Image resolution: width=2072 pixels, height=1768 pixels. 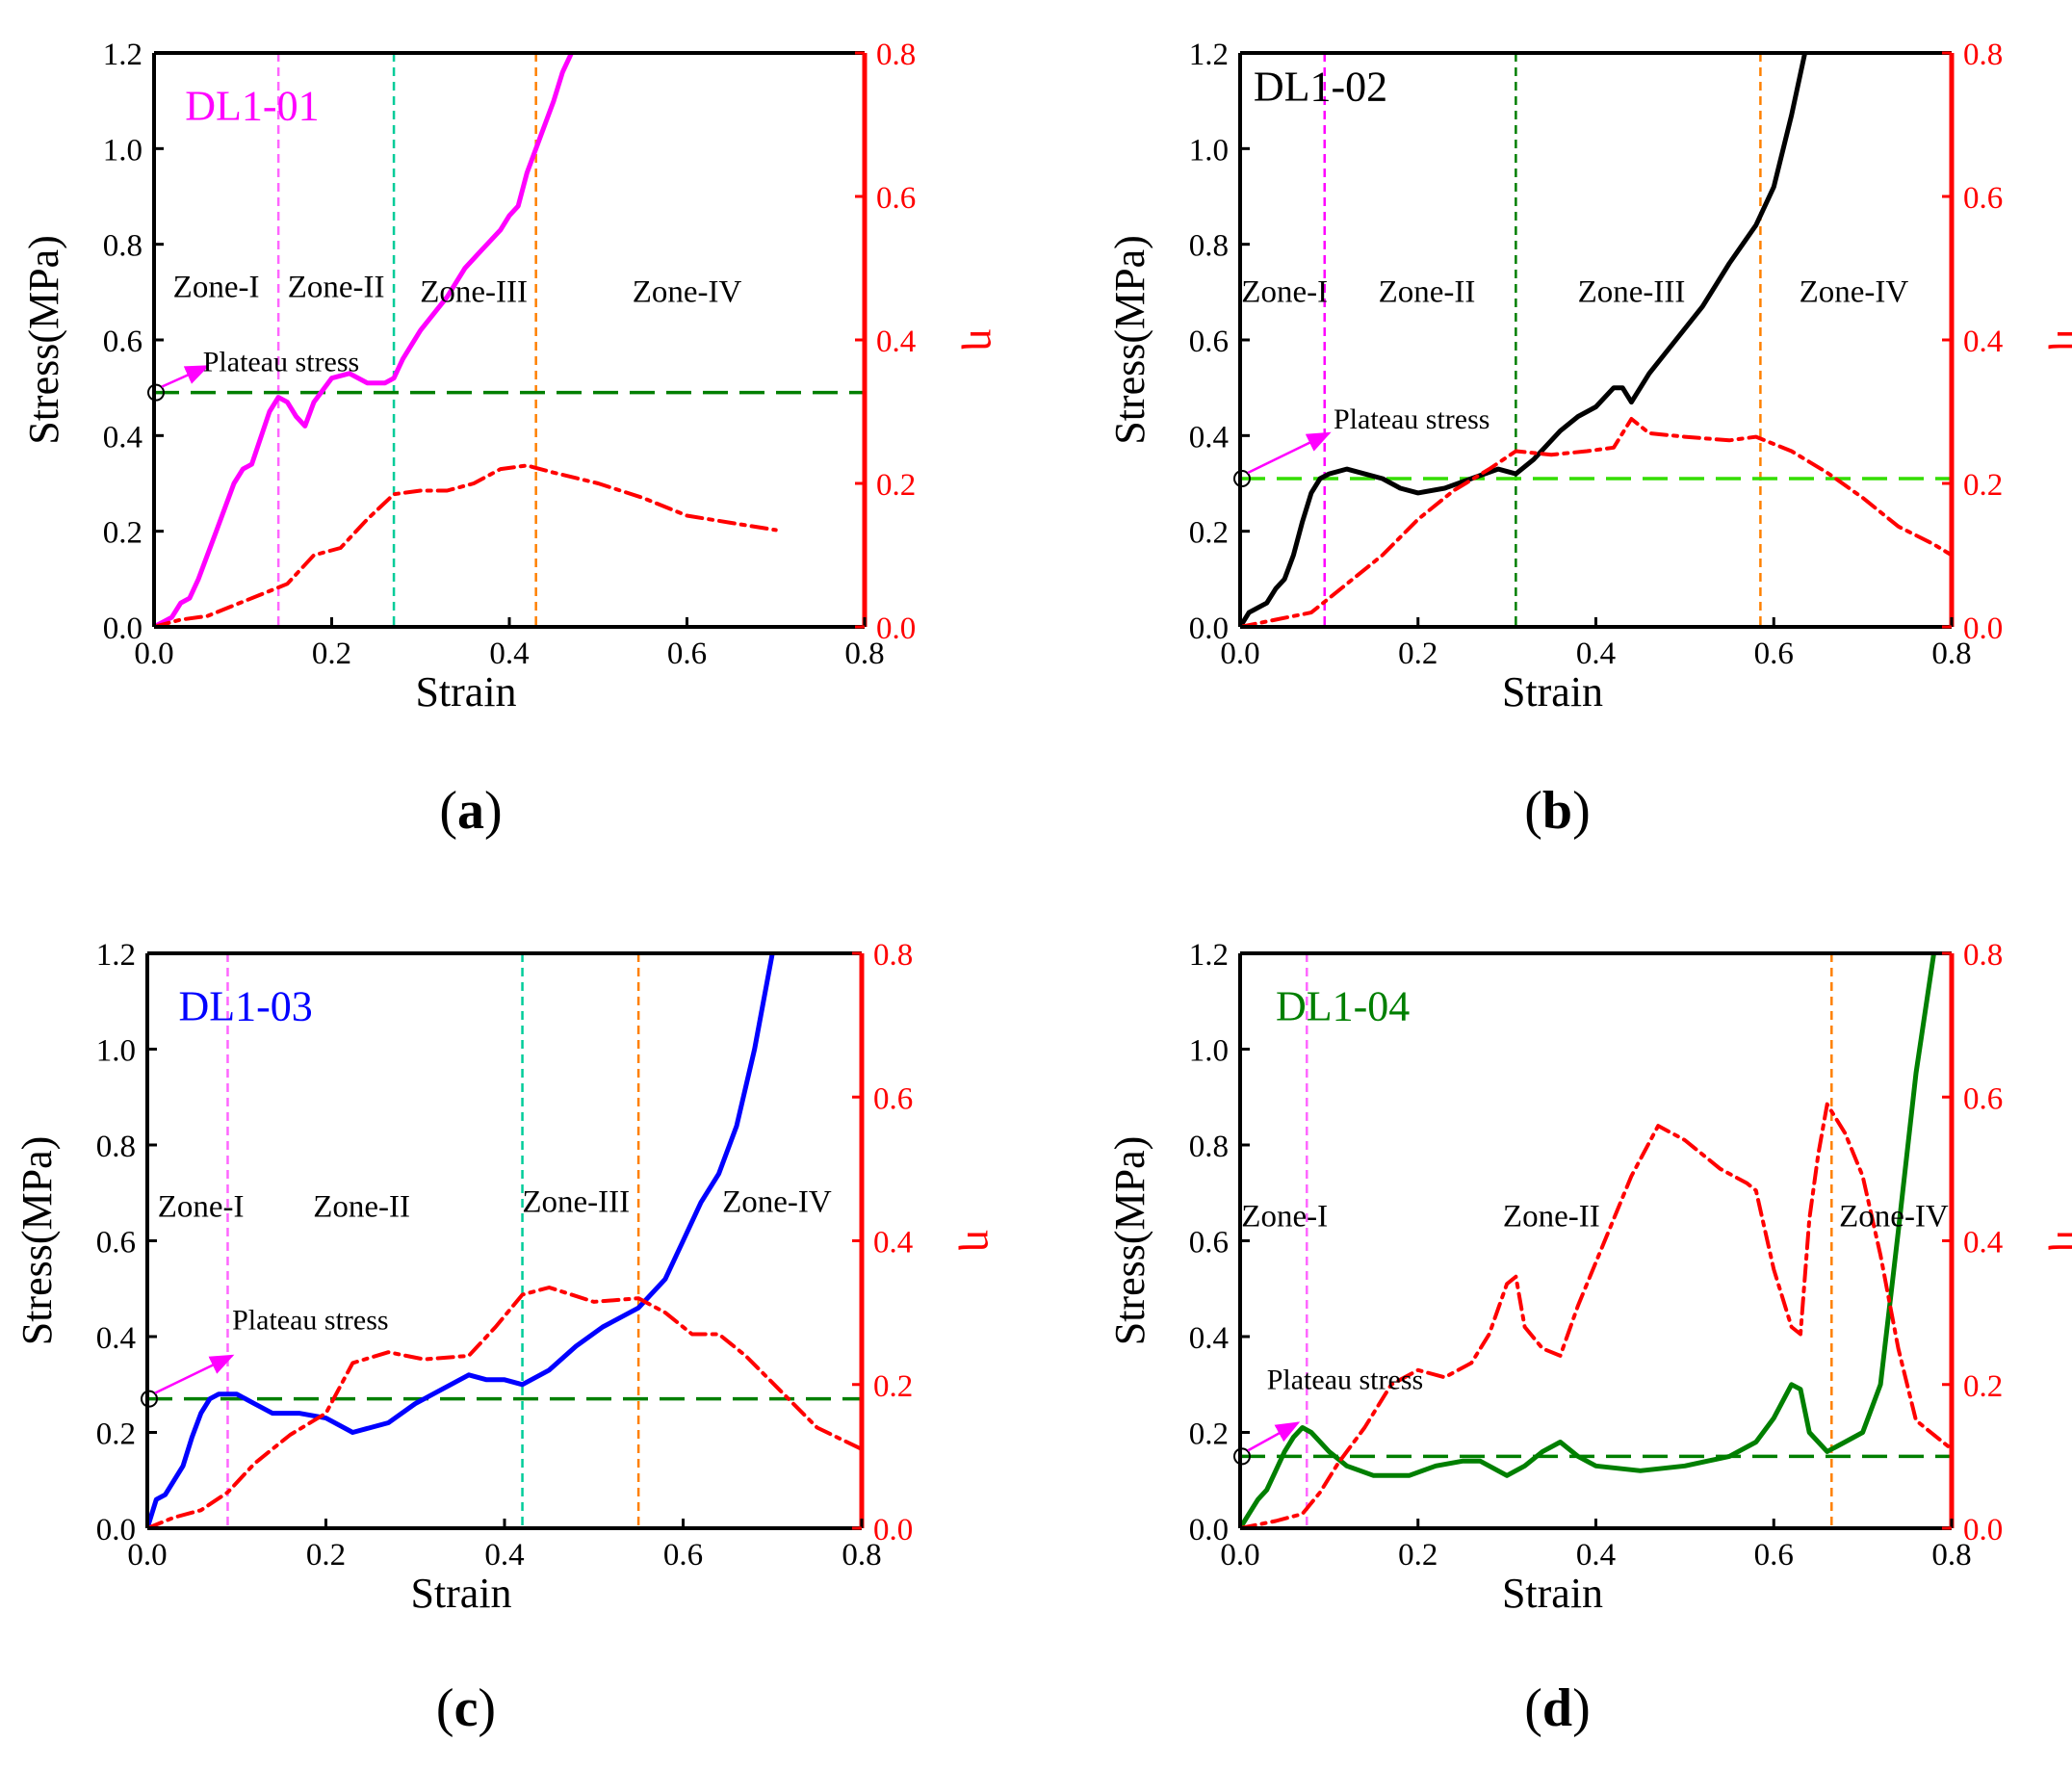 What do you see at coordinates (1557, 1708) in the screenshot?
I see `panel-d-caption: (d)` at bounding box center [1557, 1708].